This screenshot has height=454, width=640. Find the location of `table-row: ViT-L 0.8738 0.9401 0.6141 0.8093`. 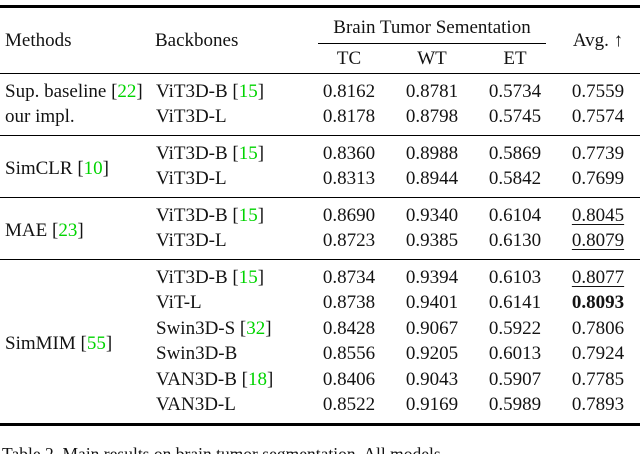

table-row: ViT-L 0.8738 0.9401 0.6141 0.8093 is located at coordinates (320, 304).